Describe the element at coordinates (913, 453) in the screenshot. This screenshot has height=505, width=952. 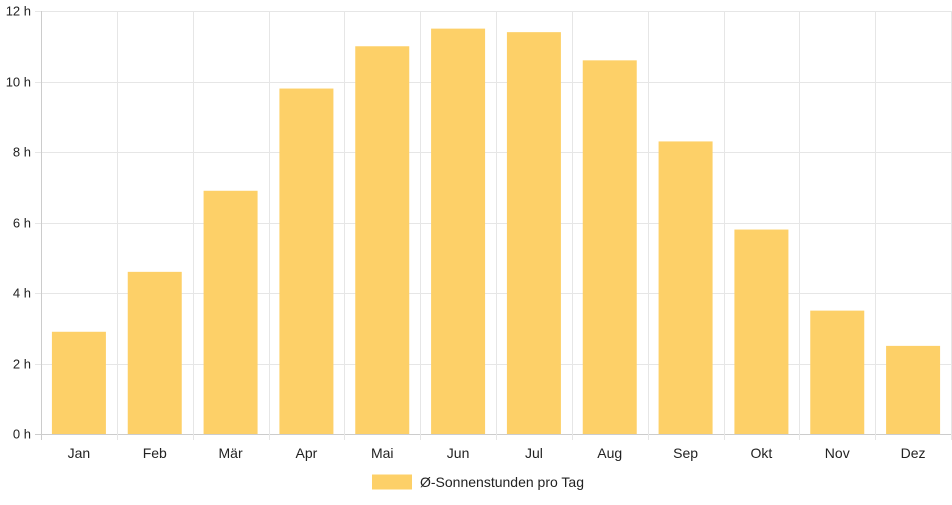
I see `x-tick-label: Dez` at that location.